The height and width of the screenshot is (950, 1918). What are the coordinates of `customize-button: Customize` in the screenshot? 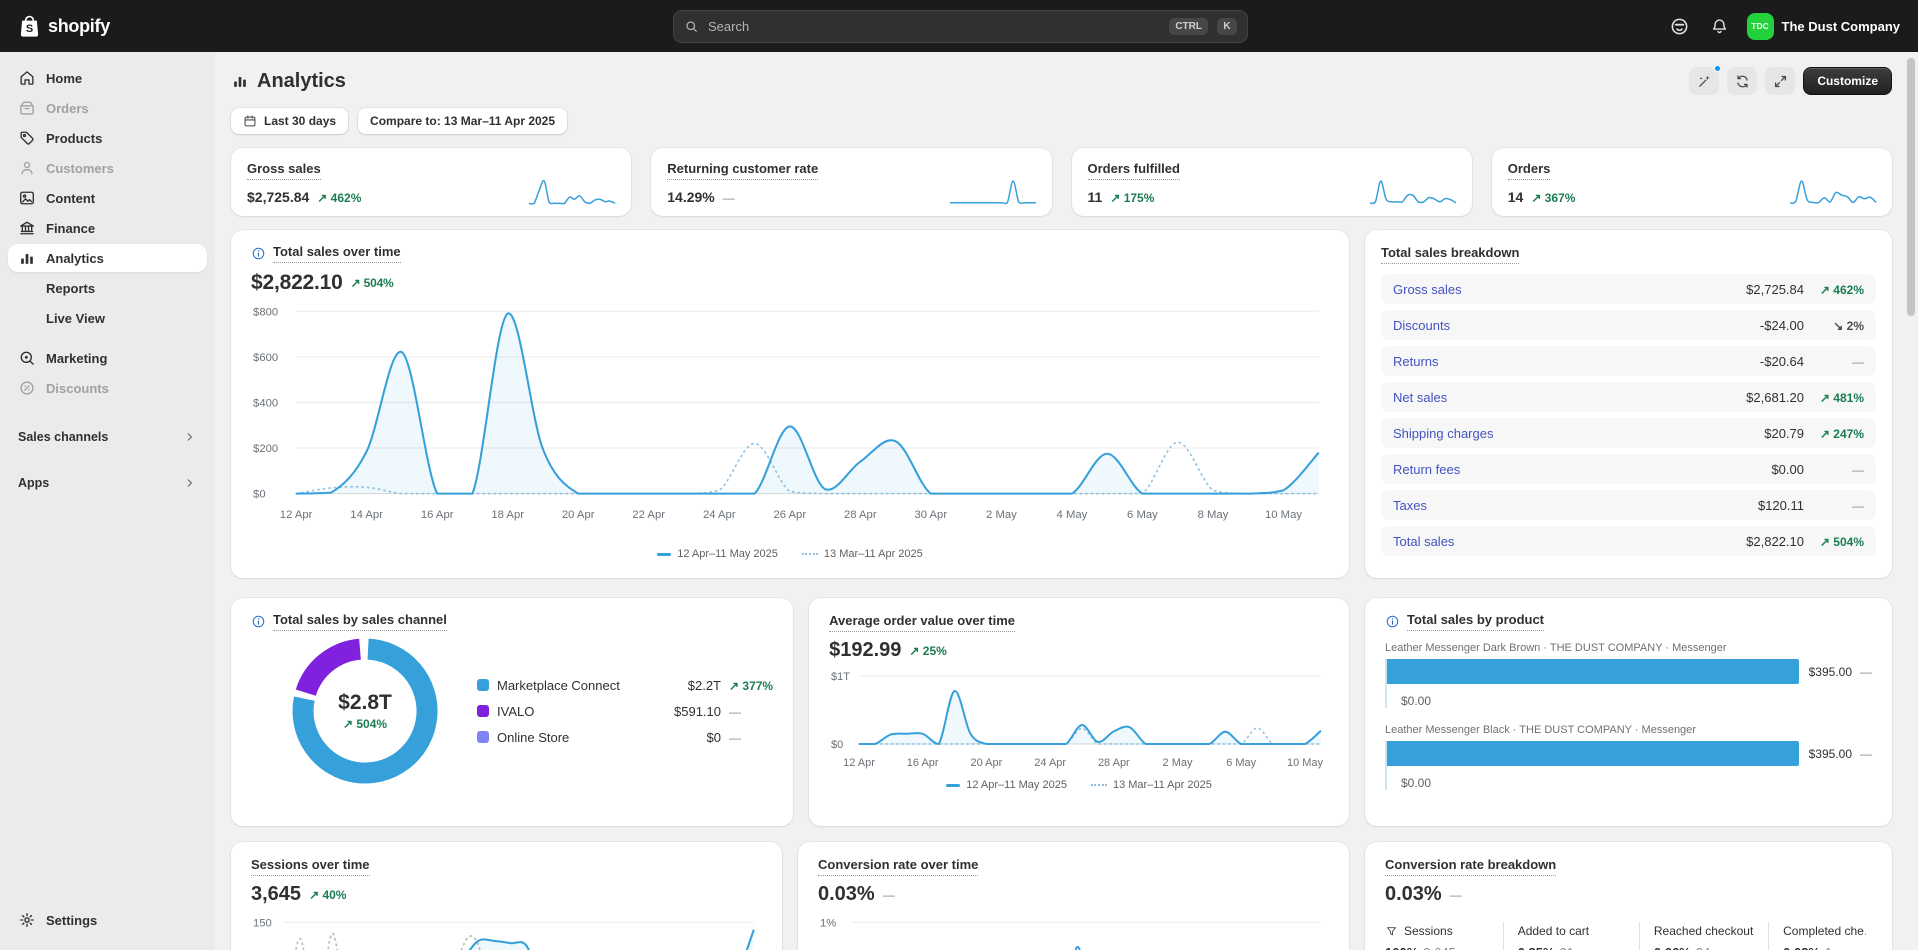 It's located at (1847, 81).